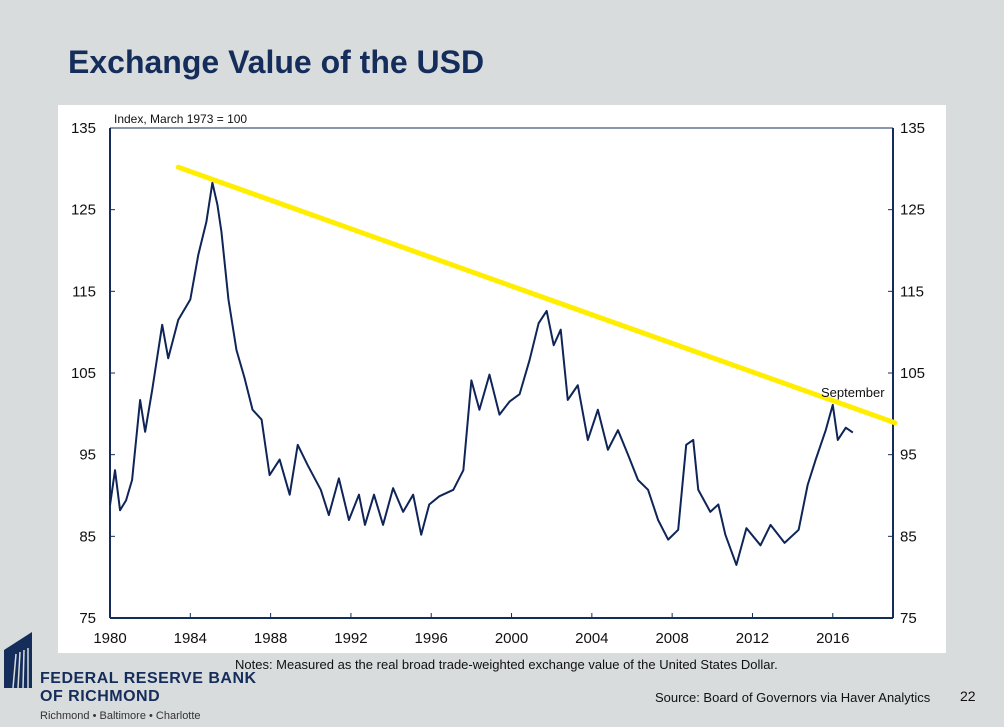  What do you see at coordinates (908, 536) in the screenshot?
I see `y-tick-label-right: 85` at bounding box center [908, 536].